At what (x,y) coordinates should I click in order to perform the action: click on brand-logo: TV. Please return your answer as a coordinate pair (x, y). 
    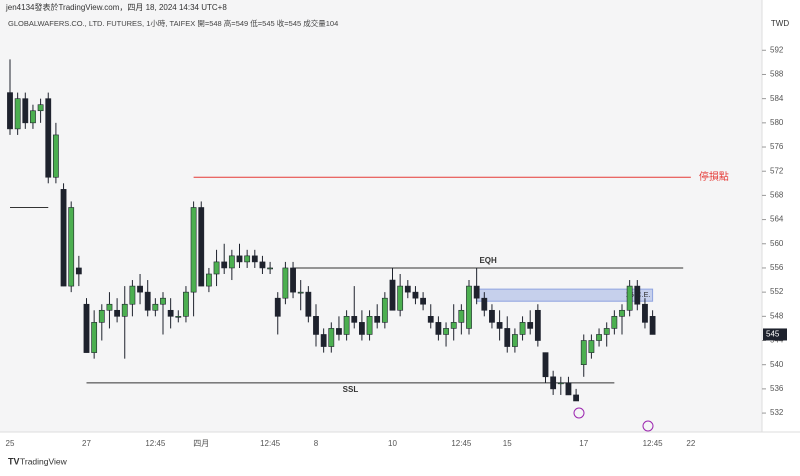
    Looking at the image, I should click on (14, 461).